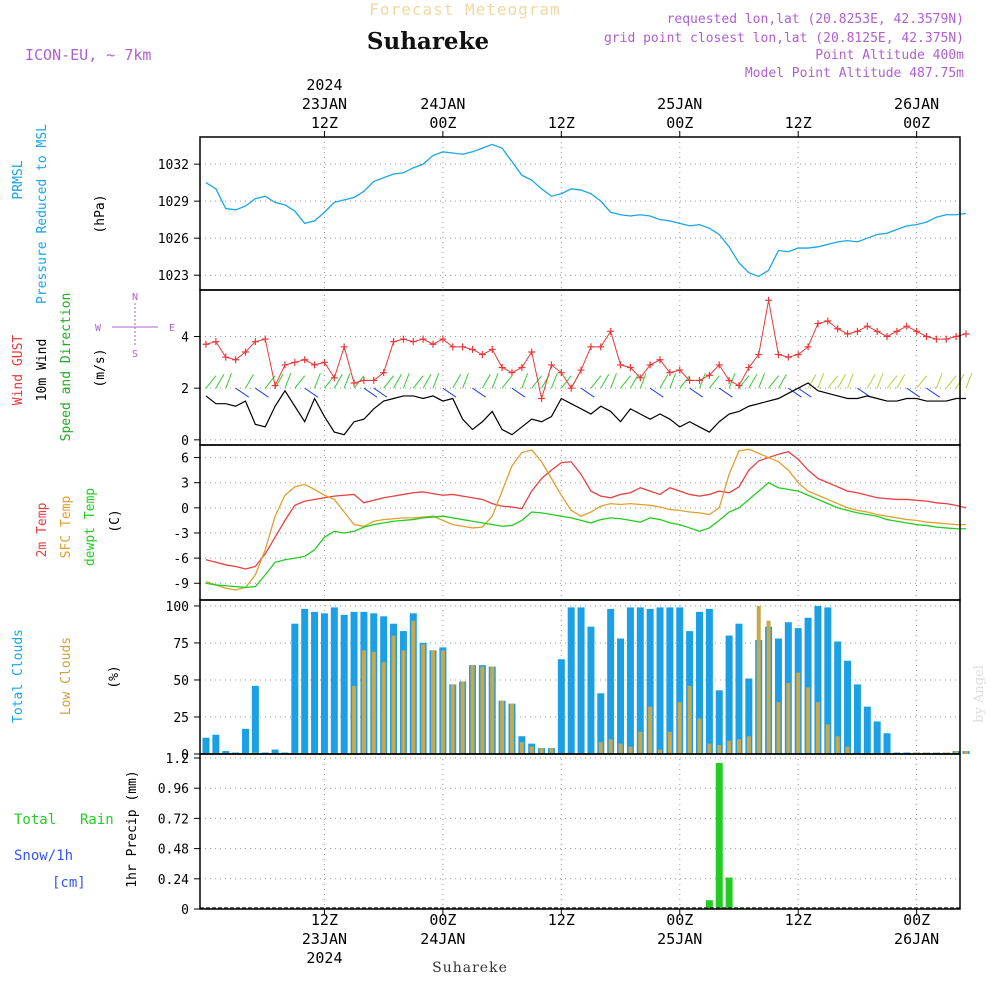  Describe the element at coordinates (98, 328) in the screenshot. I see `compass-west: W` at that location.